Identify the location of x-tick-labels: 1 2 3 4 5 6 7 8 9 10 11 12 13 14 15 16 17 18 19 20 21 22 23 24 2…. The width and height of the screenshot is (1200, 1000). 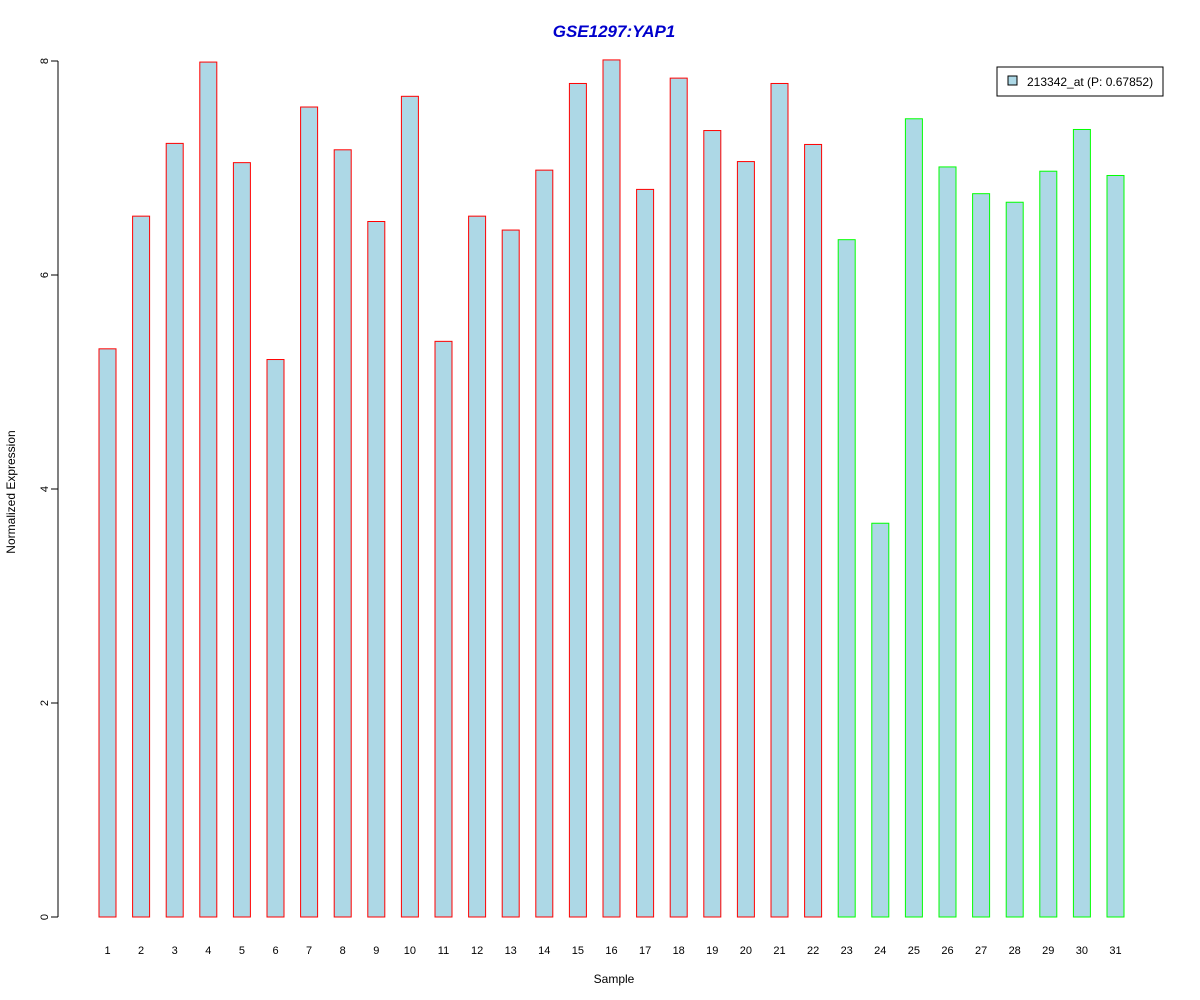
(612, 951).